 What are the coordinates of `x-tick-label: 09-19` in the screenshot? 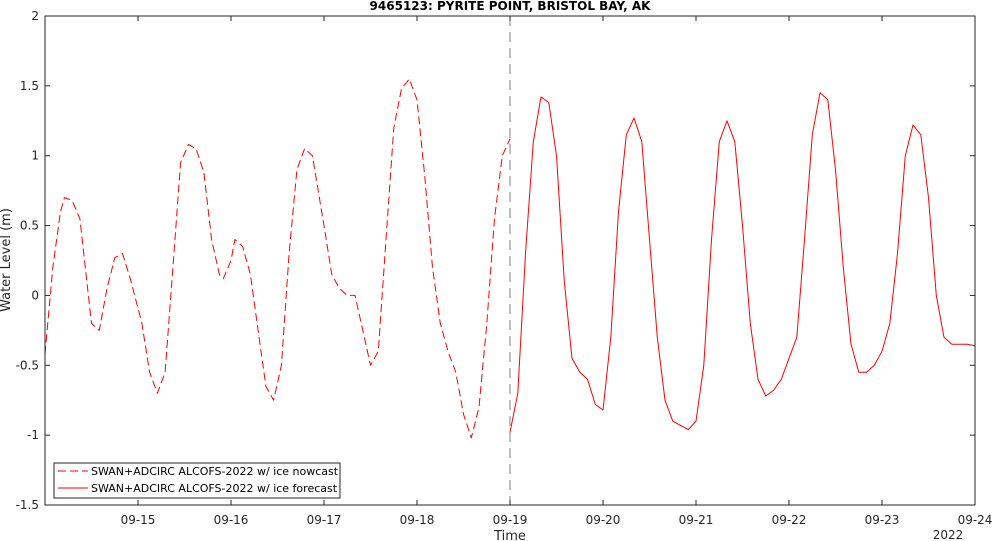 It's located at (510, 520).